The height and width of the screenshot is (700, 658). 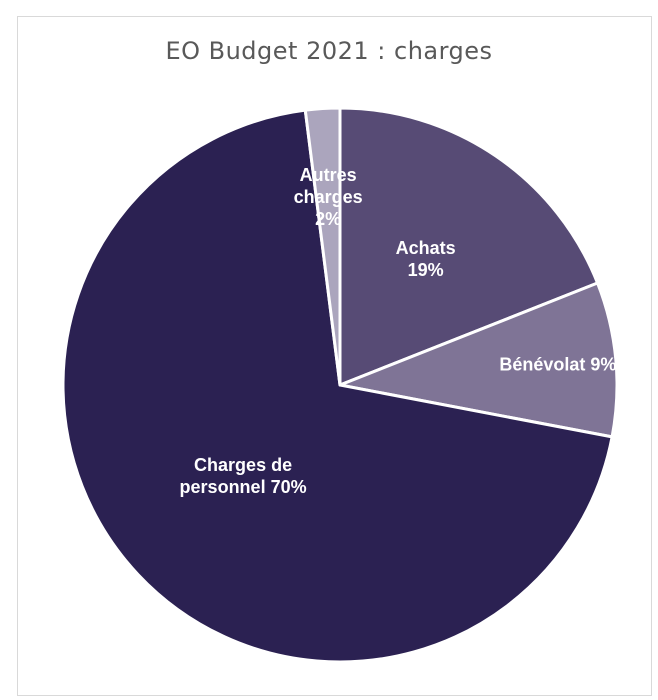 I want to click on data-label-line: Bénévolat 9%, so click(x=557, y=364).